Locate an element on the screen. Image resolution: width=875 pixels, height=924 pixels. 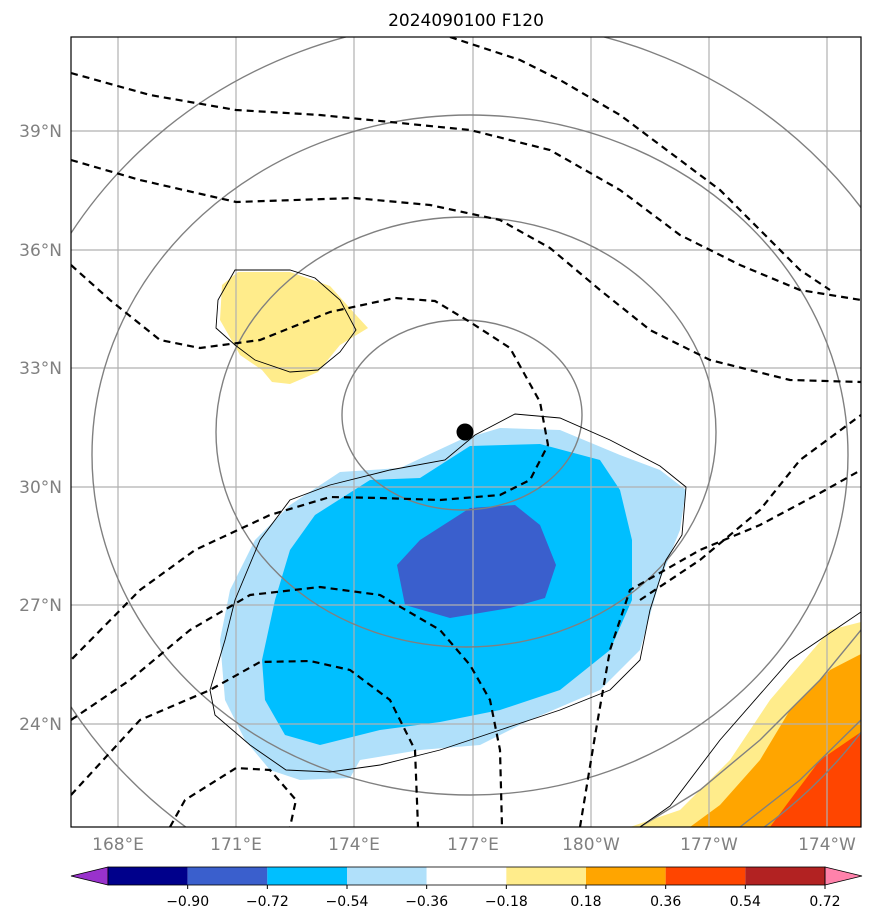
lon-label-174w: 174°W is located at coordinates (827, 845).